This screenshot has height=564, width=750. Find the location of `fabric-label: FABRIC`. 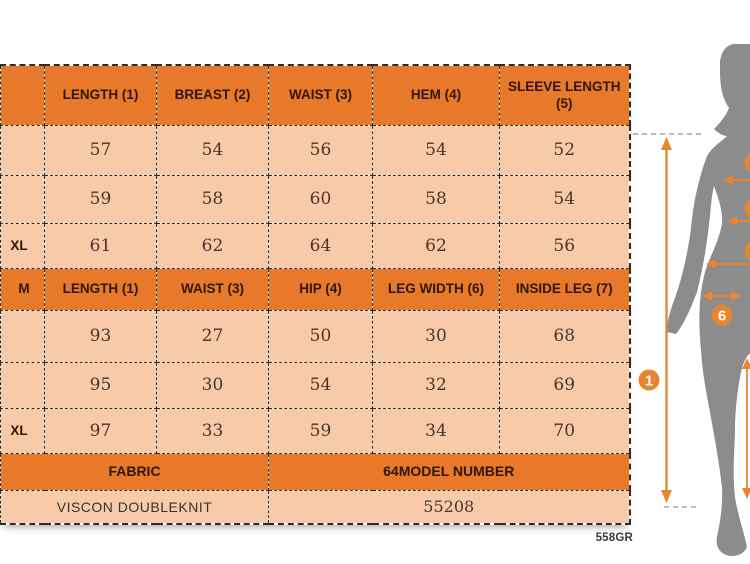

fabric-label: FABRIC is located at coordinates (134, 471).